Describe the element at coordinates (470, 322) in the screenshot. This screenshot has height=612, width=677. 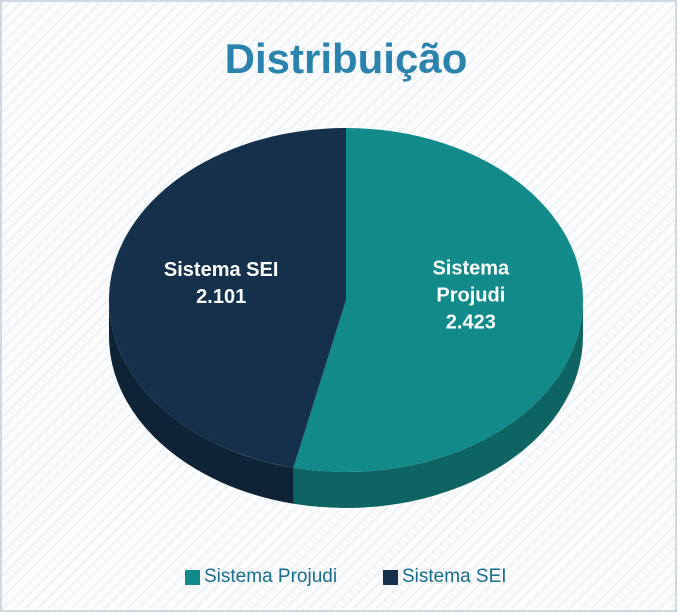
I see `data-label-value: 2.423` at that location.